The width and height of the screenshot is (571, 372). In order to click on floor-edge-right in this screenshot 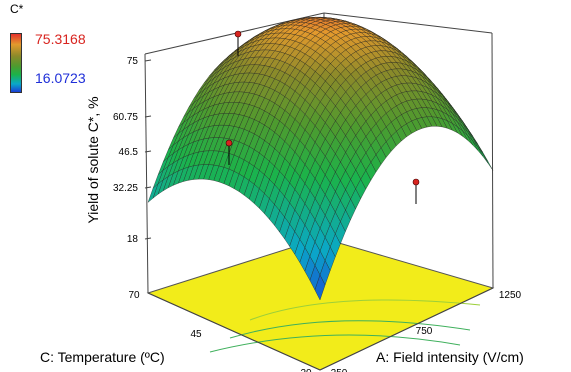, I will do `click(406, 329)`.